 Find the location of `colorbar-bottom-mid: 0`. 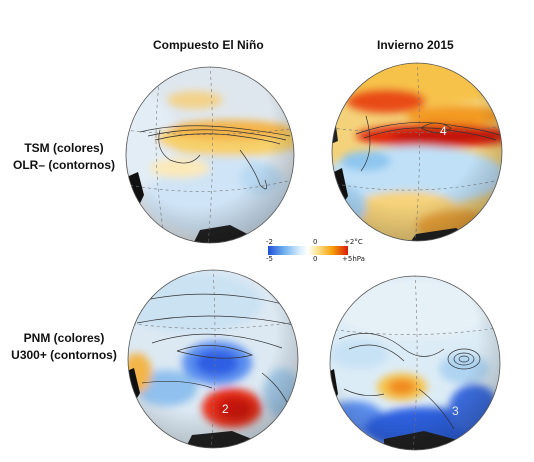

colorbar-bottom-mid: 0 is located at coordinates (315, 259).